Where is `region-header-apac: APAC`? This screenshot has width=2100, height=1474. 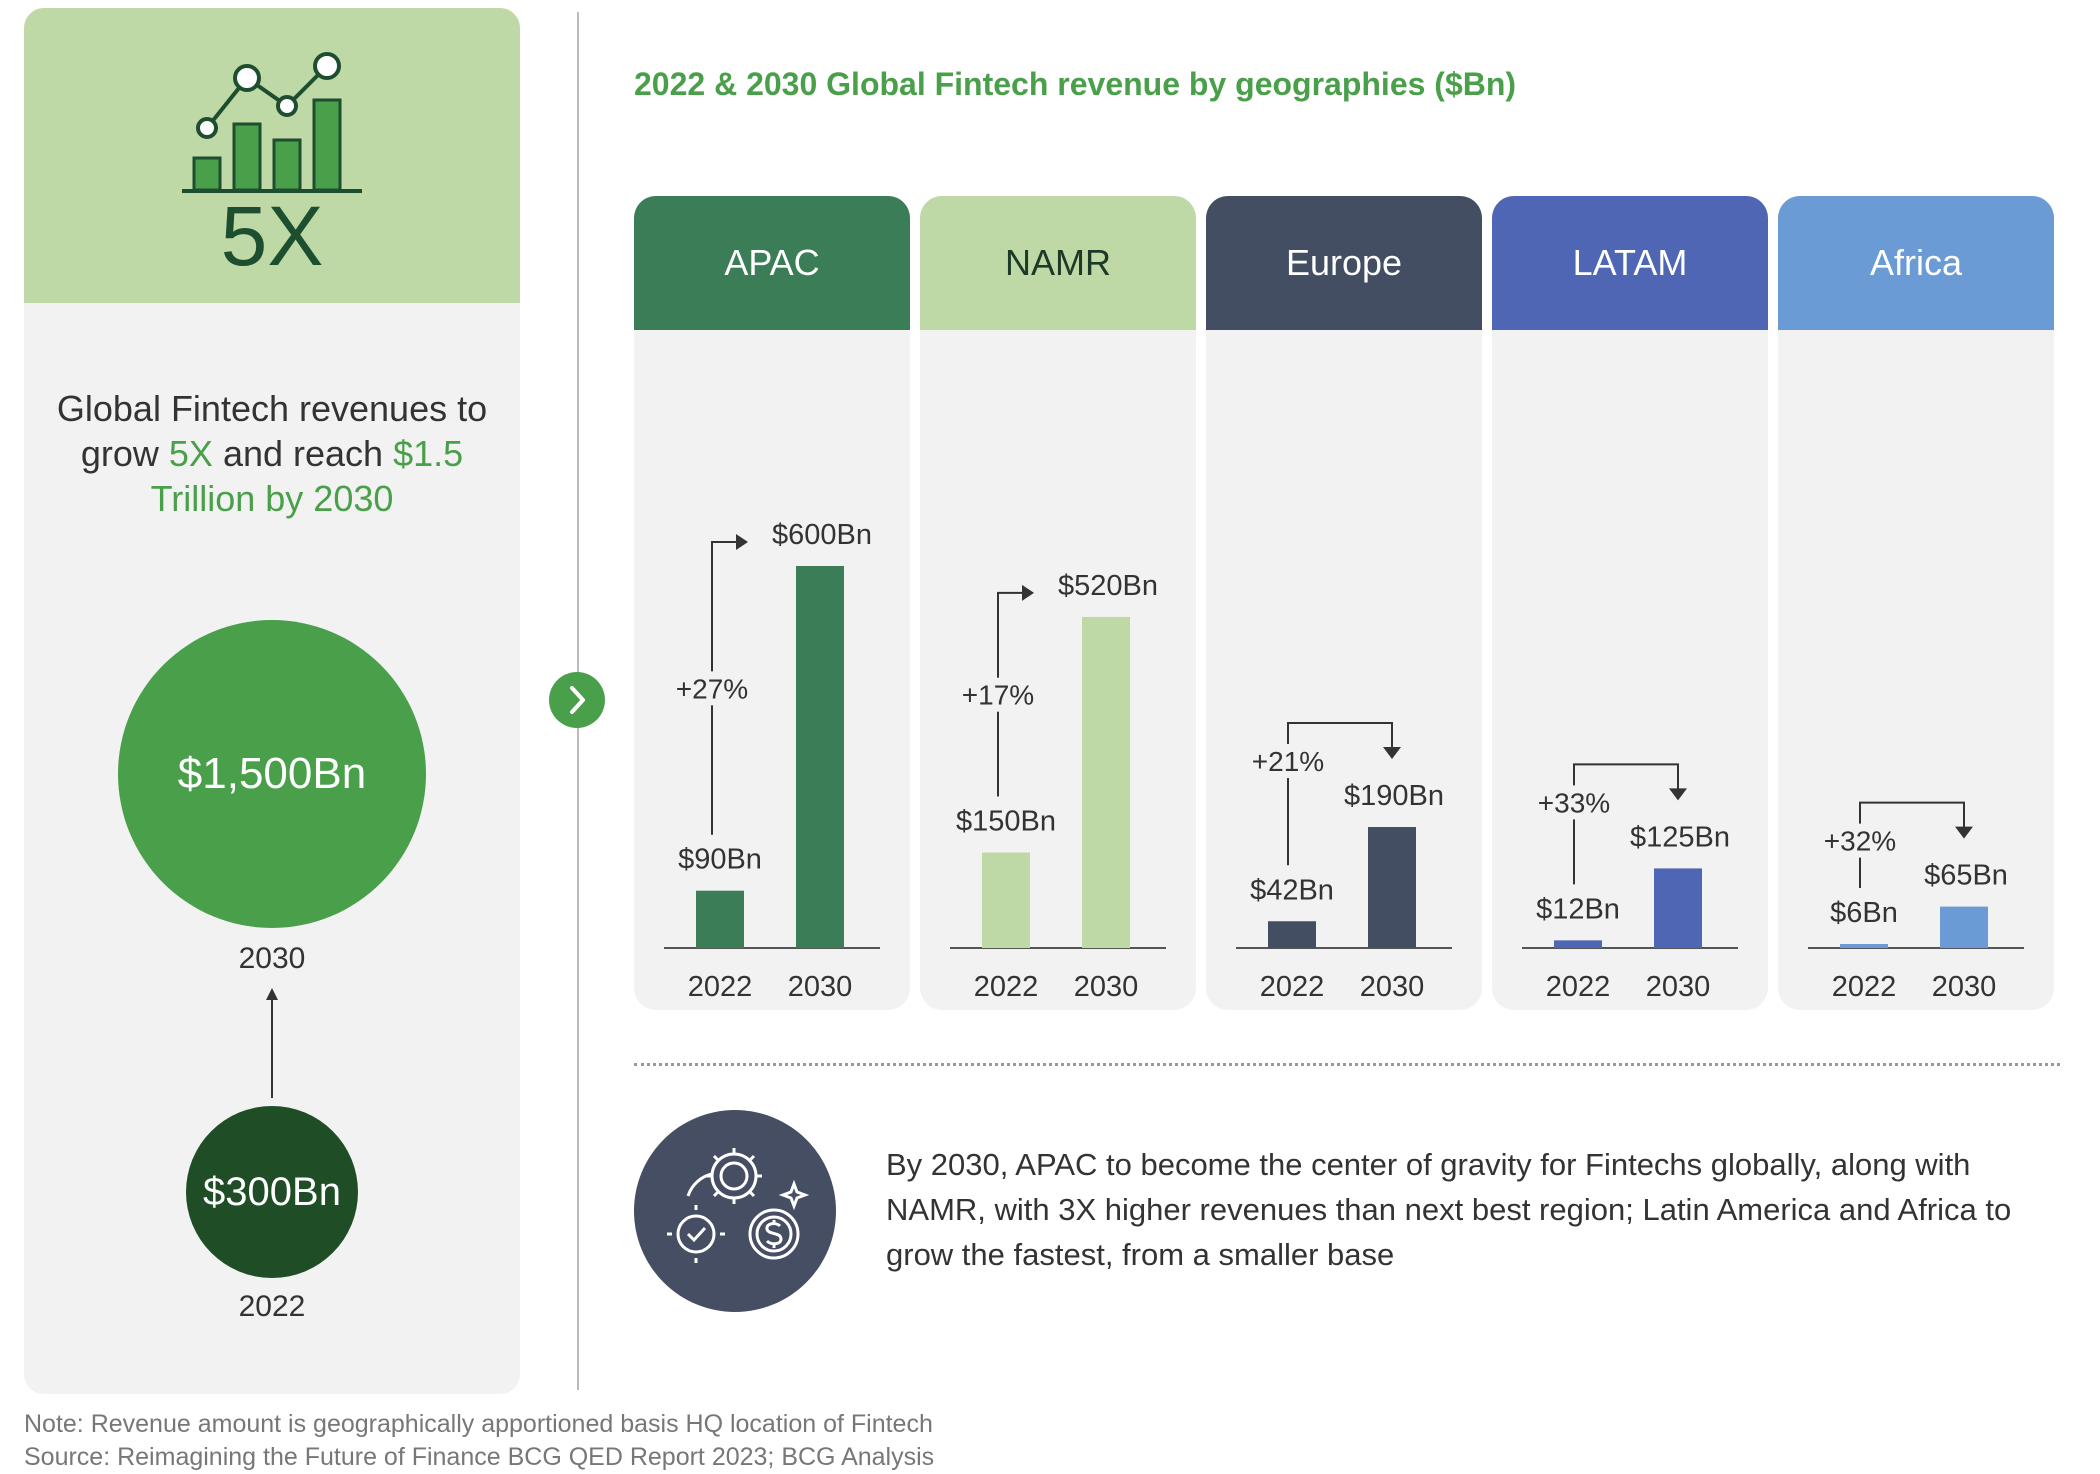
region-header-apac: APAC is located at coordinates (772, 263).